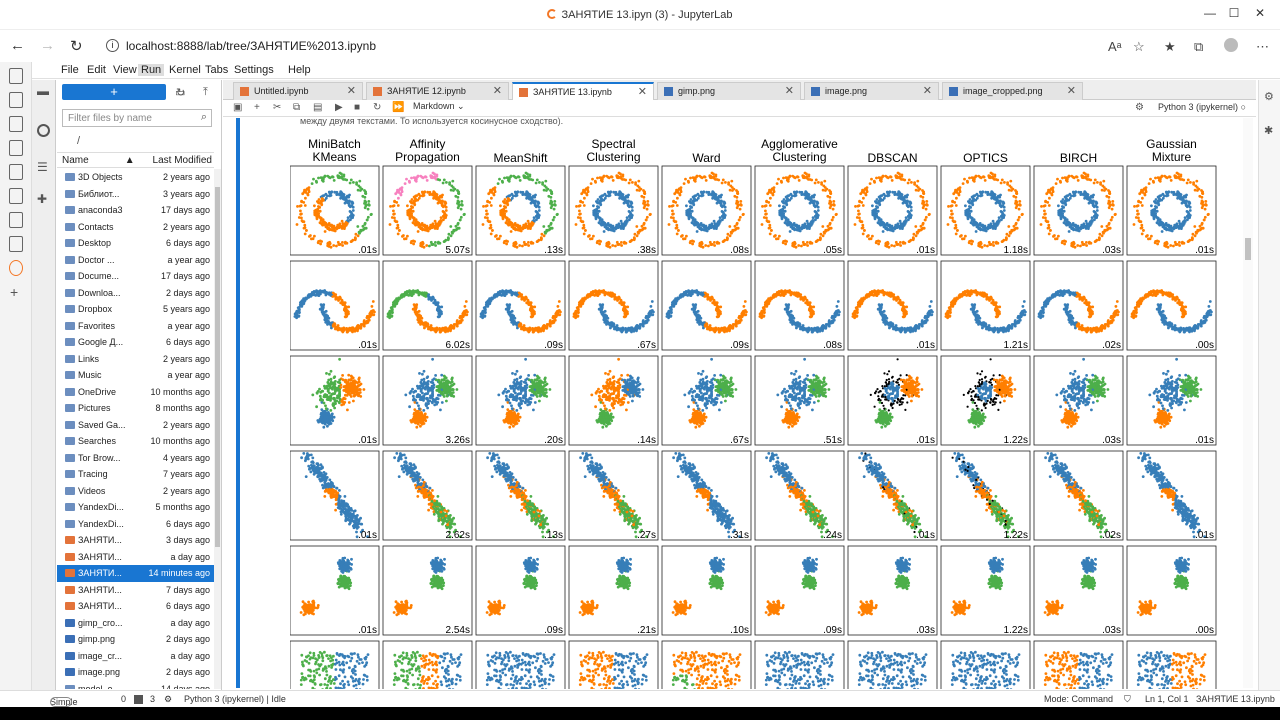 Image resolution: width=1280 pixels, height=720 pixels. What do you see at coordinates (76, 46) in the screenshot?
I see `reload-button: ↻` at bounding box center [76, 46].